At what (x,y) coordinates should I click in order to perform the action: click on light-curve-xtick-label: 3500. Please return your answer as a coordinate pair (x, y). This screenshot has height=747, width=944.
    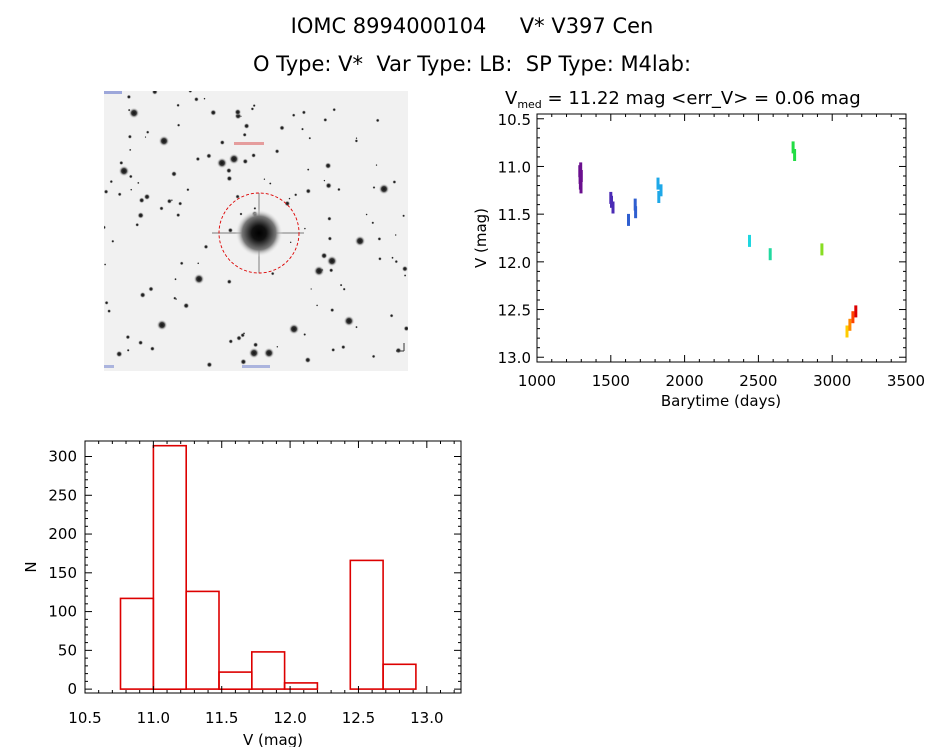
    Looking at the image, I should click on (906, 381).